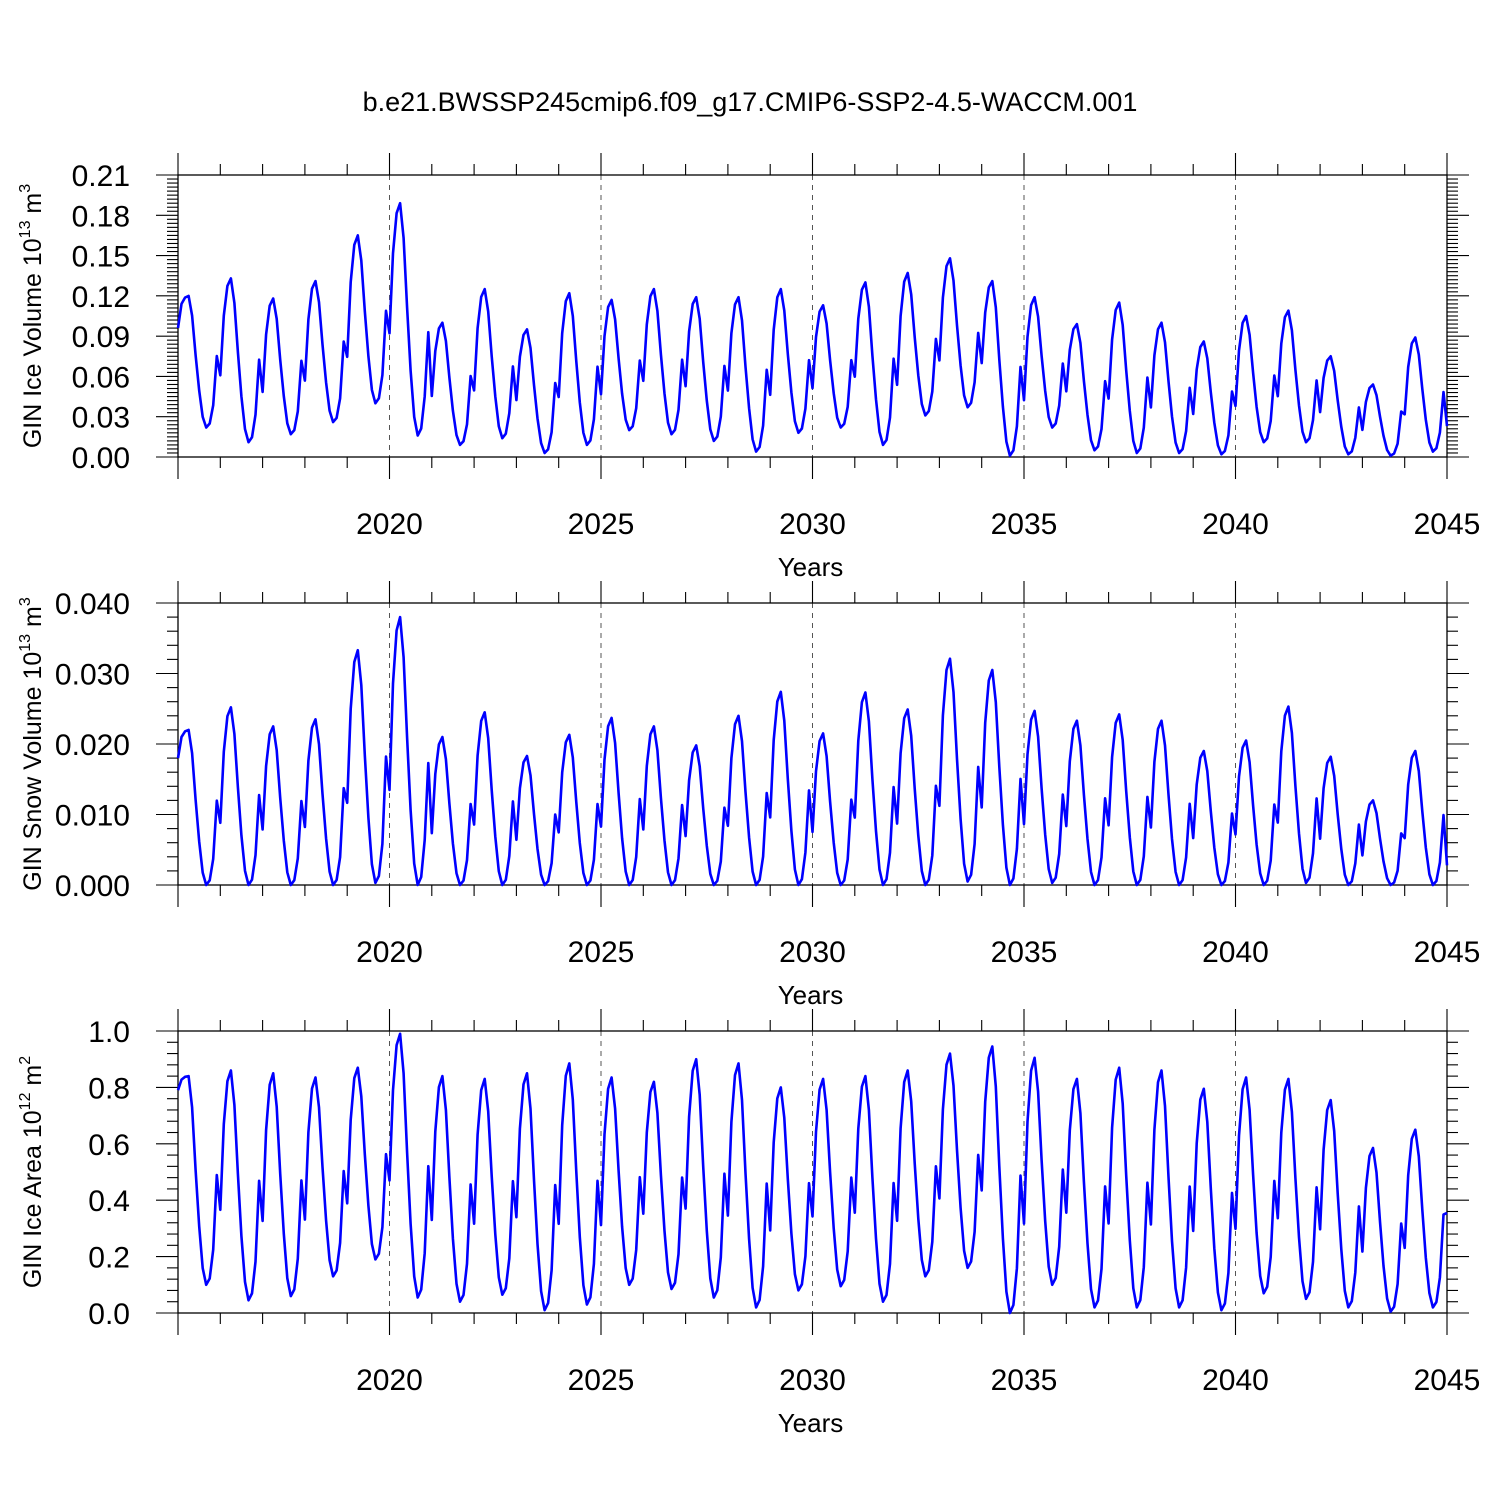 This screenshot has width=1500, height=1500. What do you see at coordinates (101, 377) in the screenshot?
I see `y-tick-label: 0.06` at bounding box center [101, 377].